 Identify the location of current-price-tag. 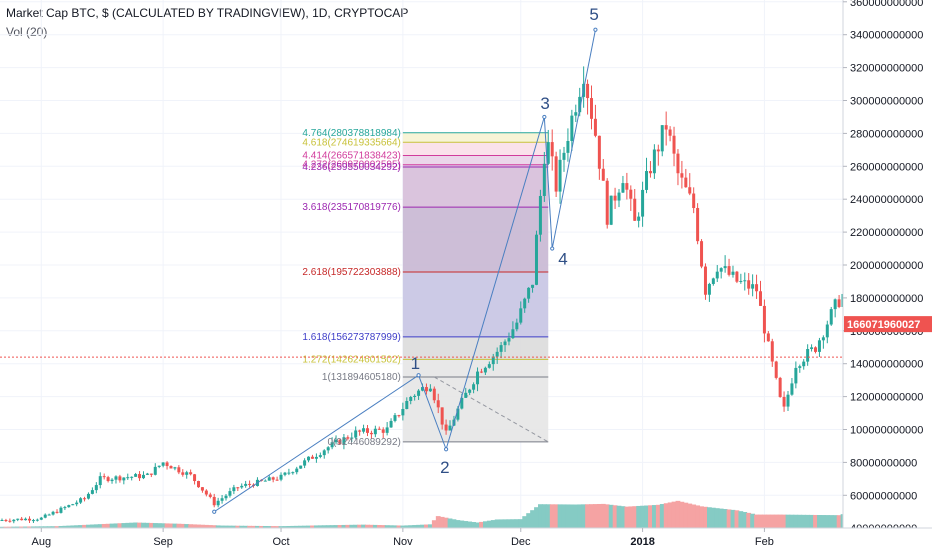
(888, 324).